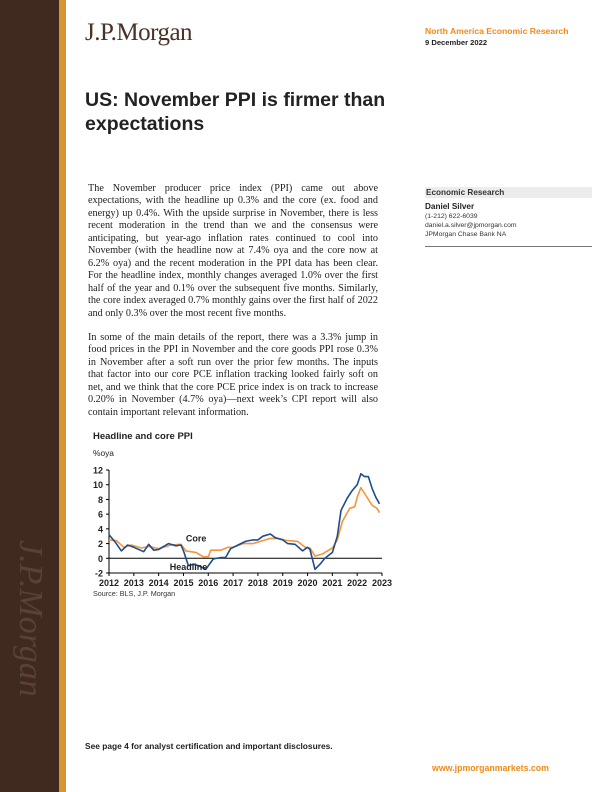 Image resolution: width=612 pixels, height=792 pixels. What do you see at coordinates (189, 567) in the screenshot?
I see `series-label-headline: Headline` at bounding box center [189, 567].